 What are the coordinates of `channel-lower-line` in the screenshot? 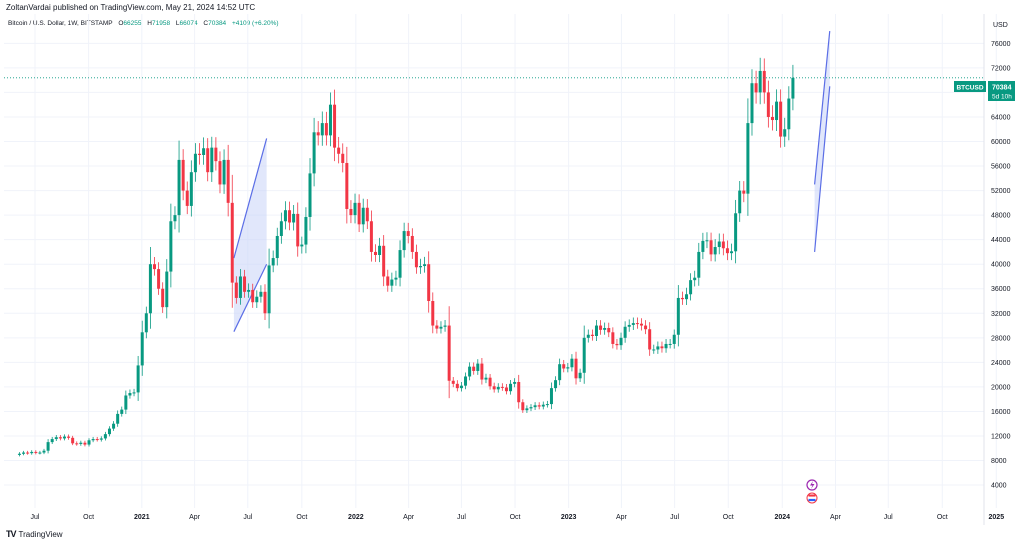 It's located at (250, 297).